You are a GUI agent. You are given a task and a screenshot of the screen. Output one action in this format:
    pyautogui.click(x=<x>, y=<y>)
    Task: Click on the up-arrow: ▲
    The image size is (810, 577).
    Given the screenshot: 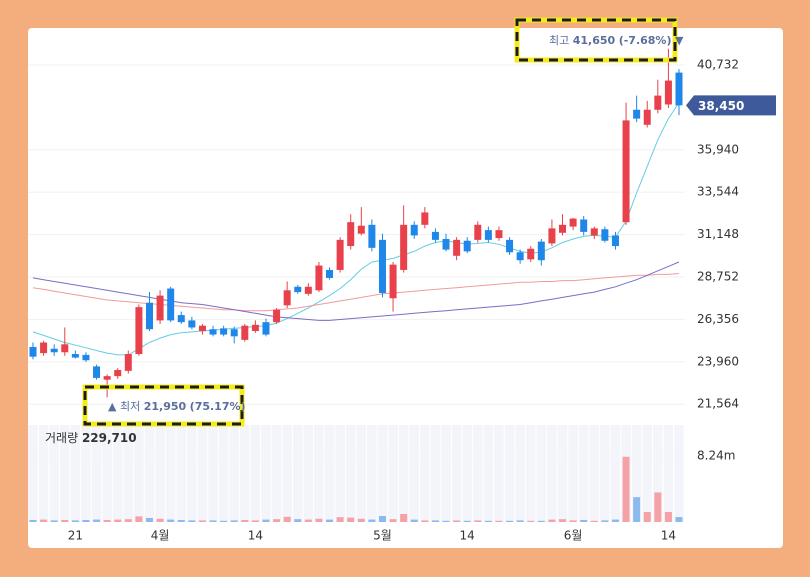 What is the action you would take?
    pyautogui.click(x=112, y=406)
    